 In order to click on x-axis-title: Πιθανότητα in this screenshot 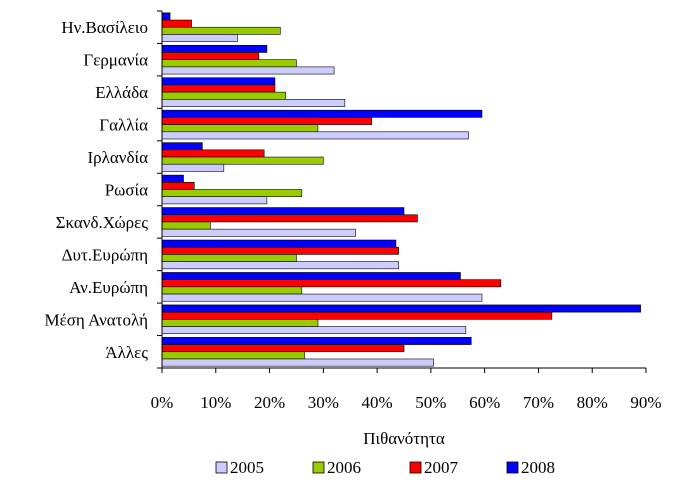, I will do `click(404, 438)`.